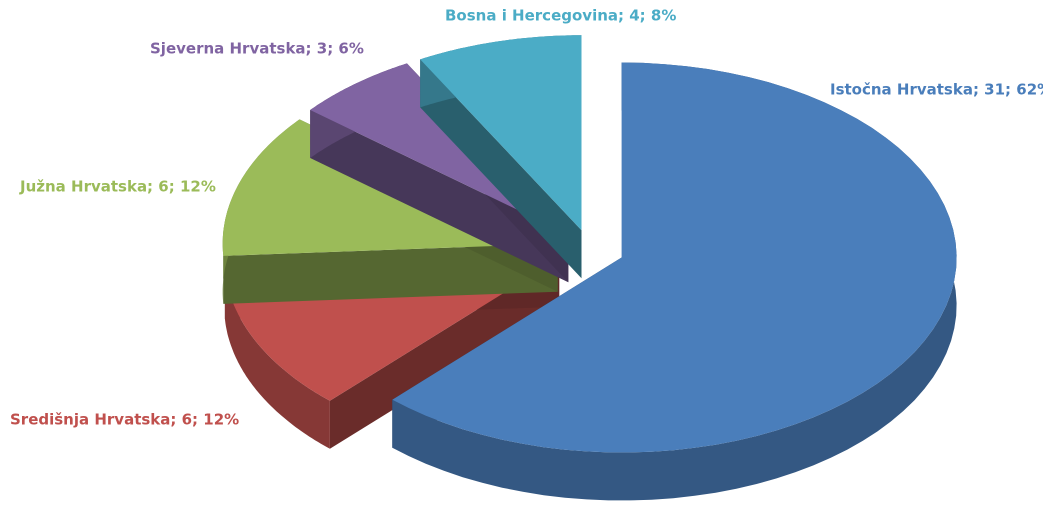  Describe the element at coordinates (560, 16) in the screenshot. I see `data-label: Bosna i Hercegovina; 4; 8%` at that location.